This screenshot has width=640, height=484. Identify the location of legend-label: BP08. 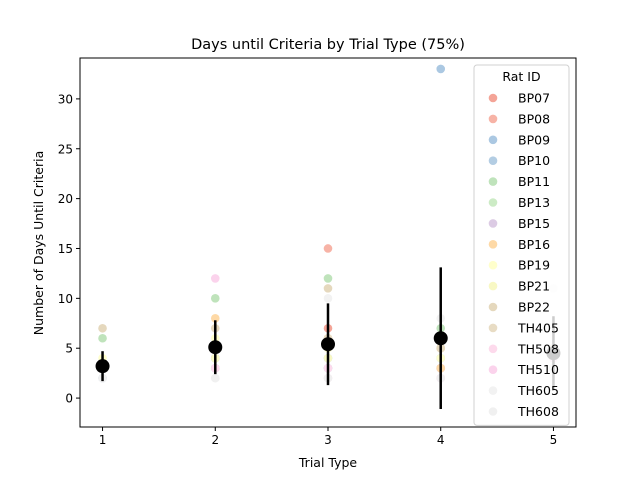
(534, 118).